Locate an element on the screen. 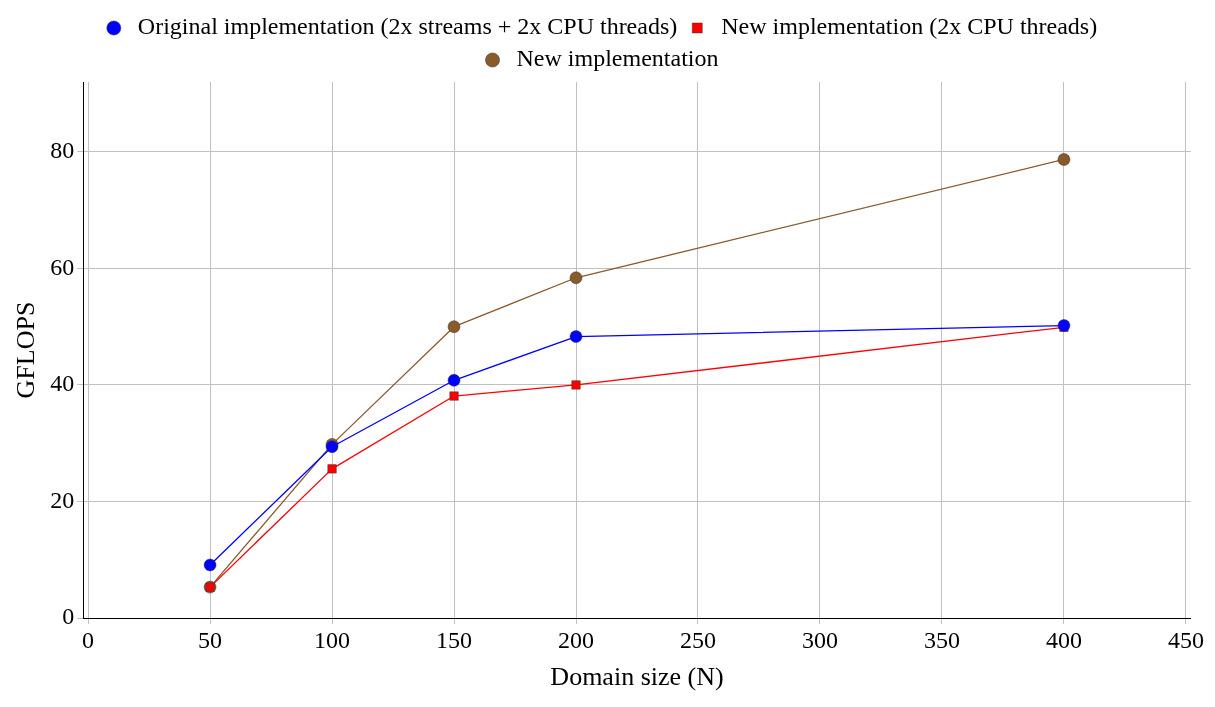 The height and width of the screenshot is (707, 1215). x-tick-label: 250 is located at coordinates (698, 639).